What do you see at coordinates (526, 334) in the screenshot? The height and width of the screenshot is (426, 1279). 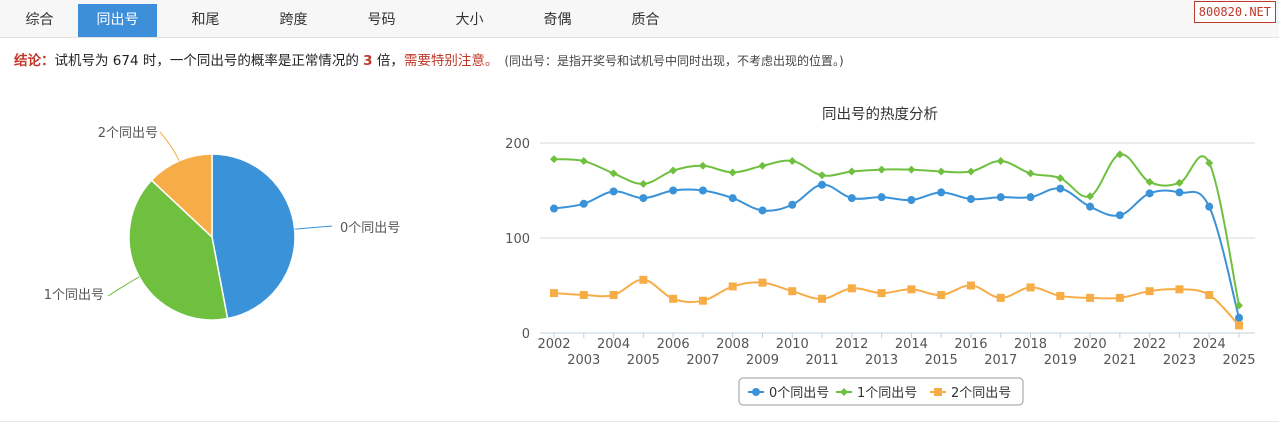 I see `y-tick-label: 0` at bounding box center [526, 334].